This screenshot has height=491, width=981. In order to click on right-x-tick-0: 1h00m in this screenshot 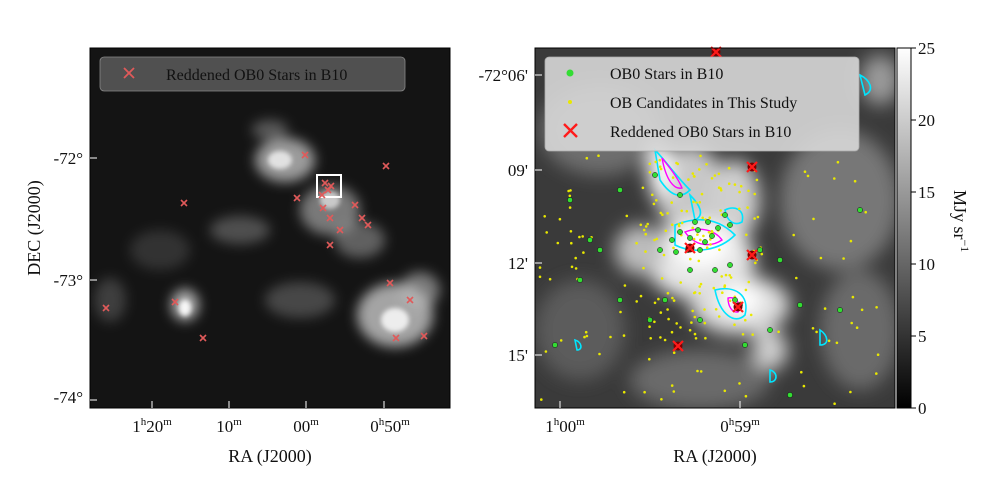, I will do `click(565, 426)`.